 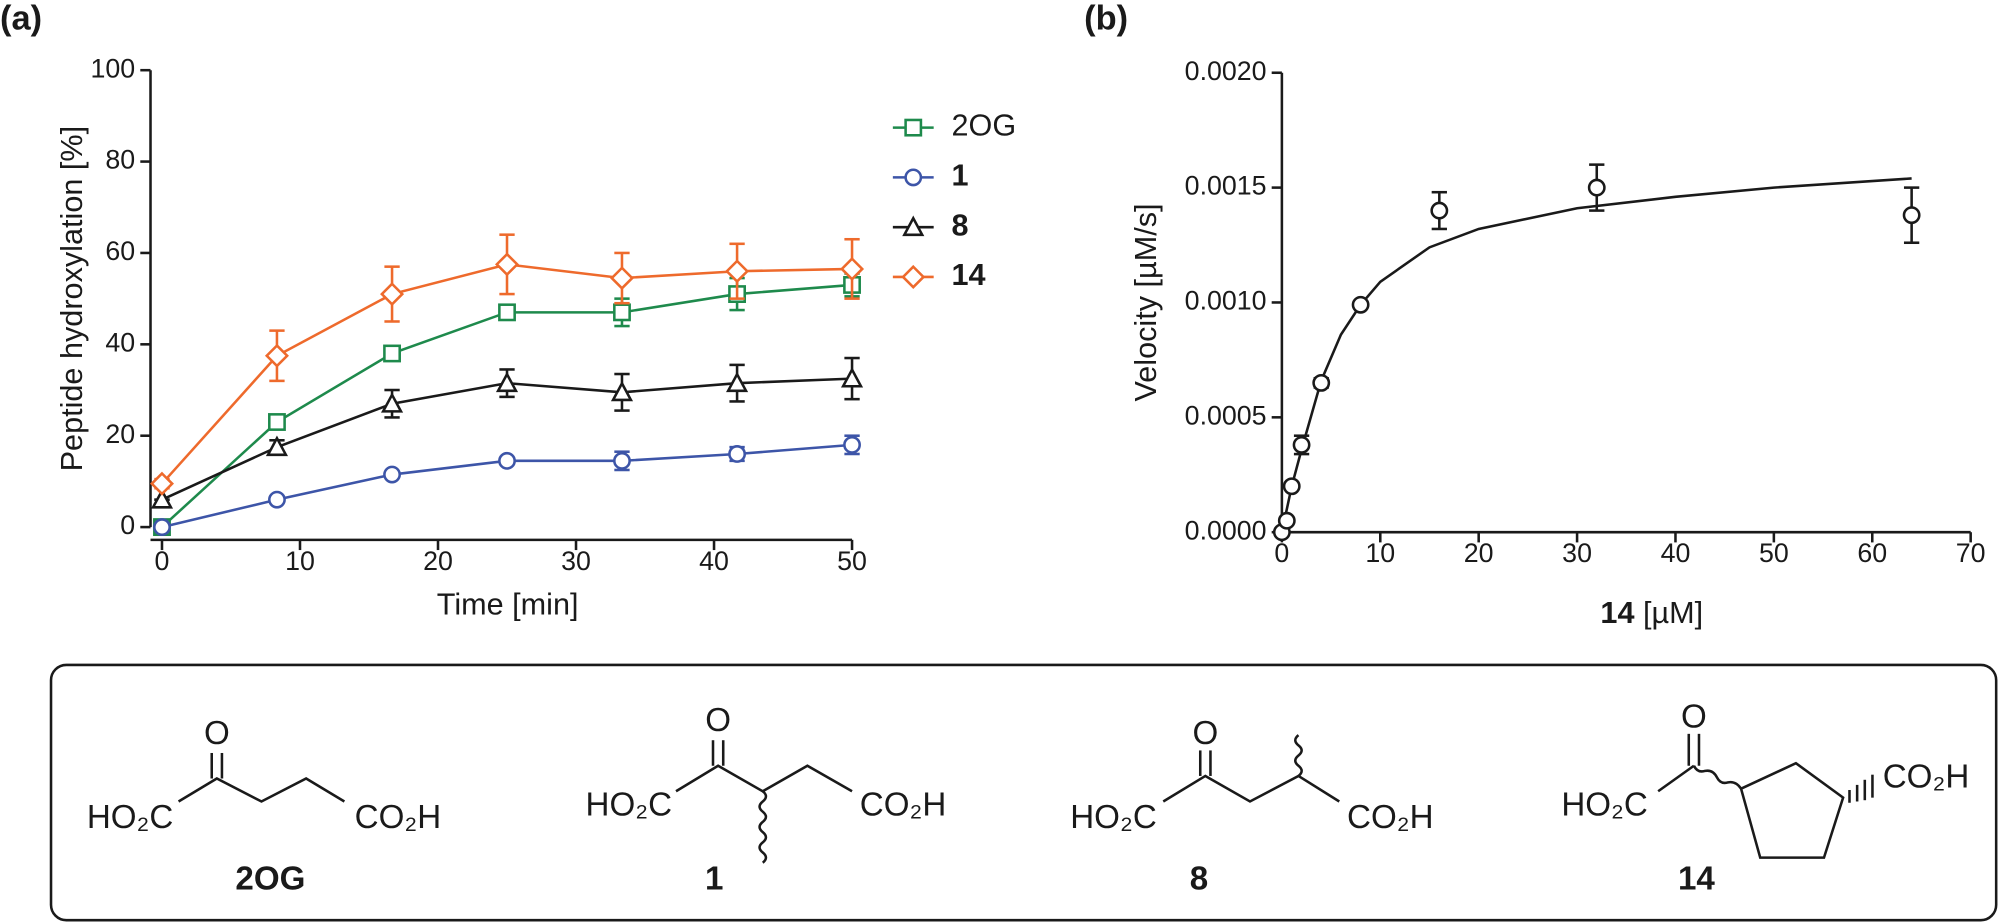 I want to click on x-tick-label: 60, so click(x=1872, y=553).